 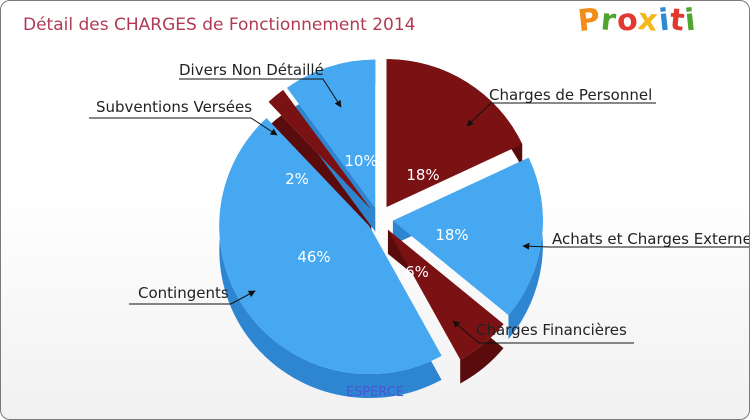 I want to click on slice-category-label: Charges Financières, so click(x=551, y=330).